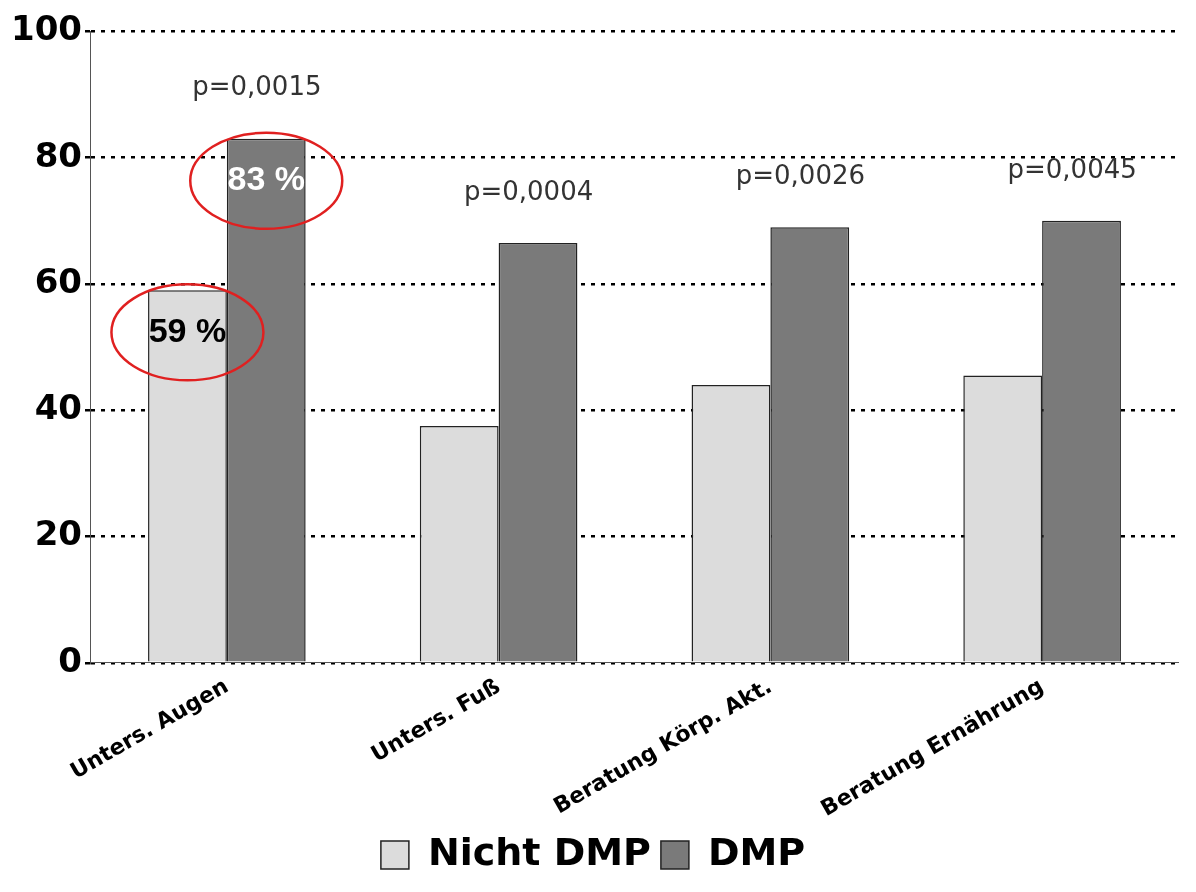 The image size is (1196, 892). Describe the element at coordinates (70, 659) in the screenshot. I see `y-tick-label: 0` at that location.